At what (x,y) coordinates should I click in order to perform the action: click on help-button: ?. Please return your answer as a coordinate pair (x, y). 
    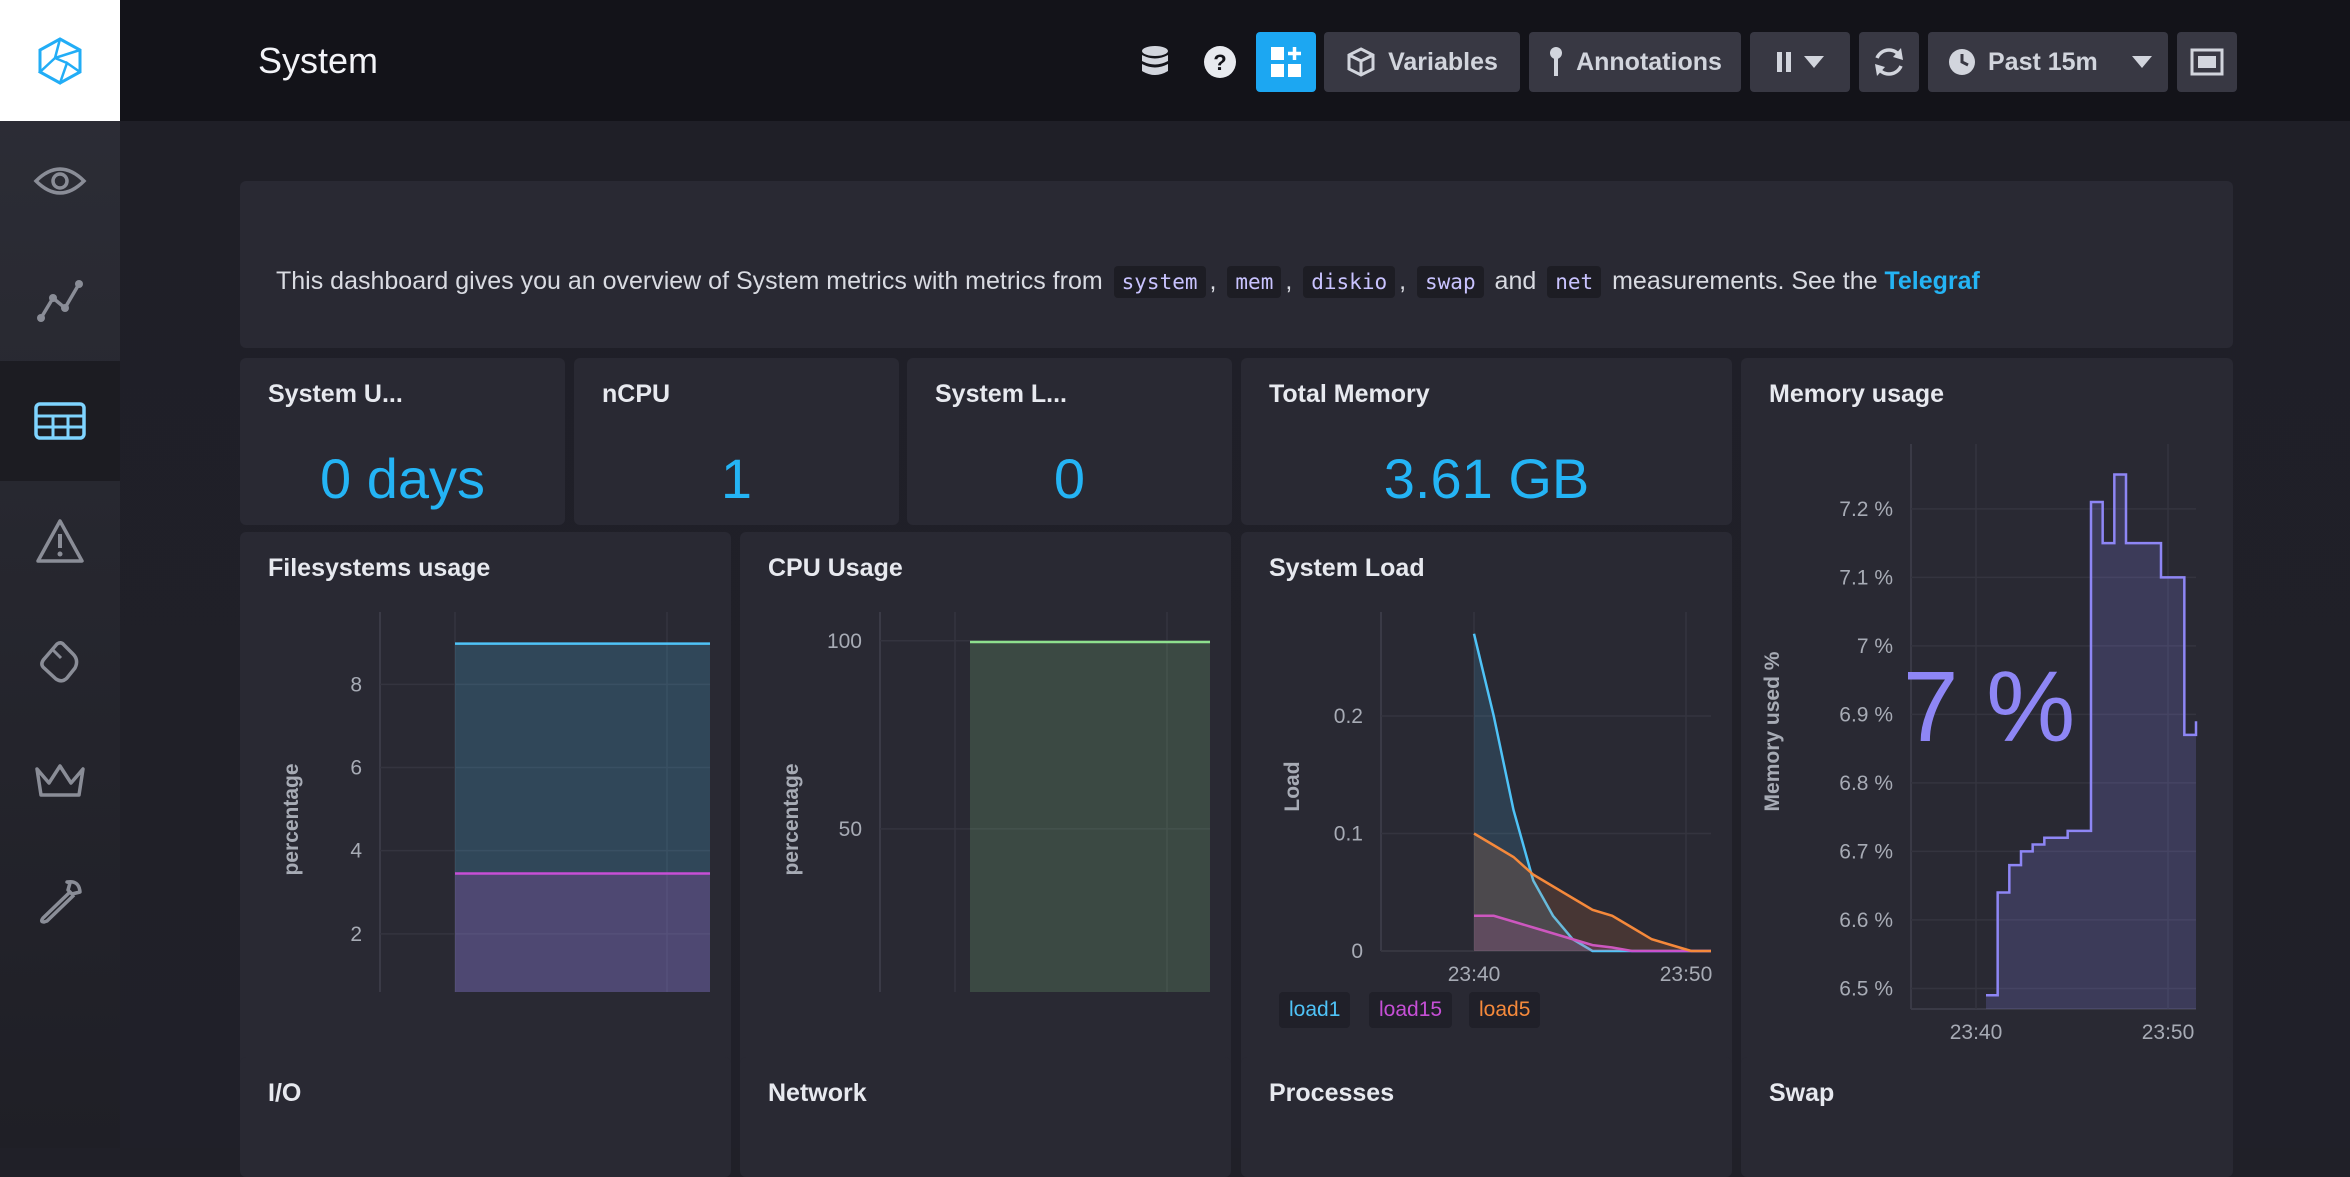
    Looking at the image, I should click on (1220, 62).